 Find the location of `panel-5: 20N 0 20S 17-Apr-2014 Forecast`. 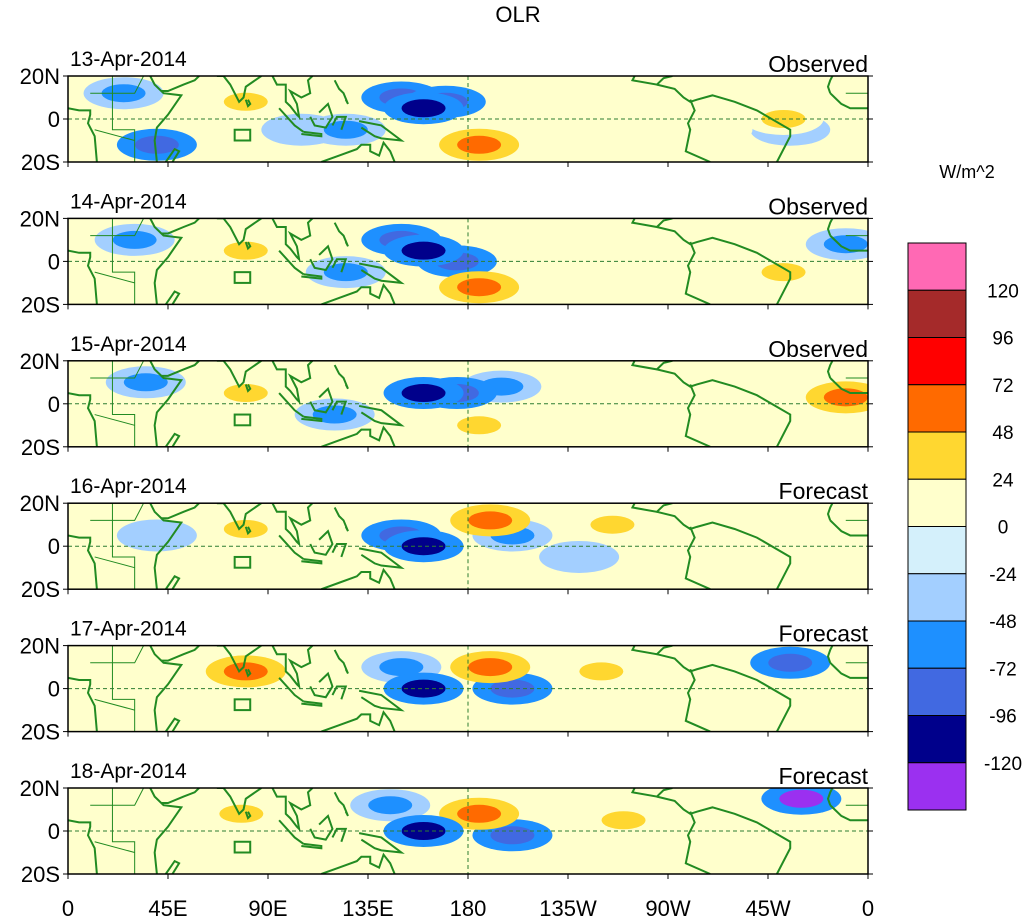

panel-5: 20N 0 20S 17-Apr-2014 Forecast is located at coordinates (446, 681).